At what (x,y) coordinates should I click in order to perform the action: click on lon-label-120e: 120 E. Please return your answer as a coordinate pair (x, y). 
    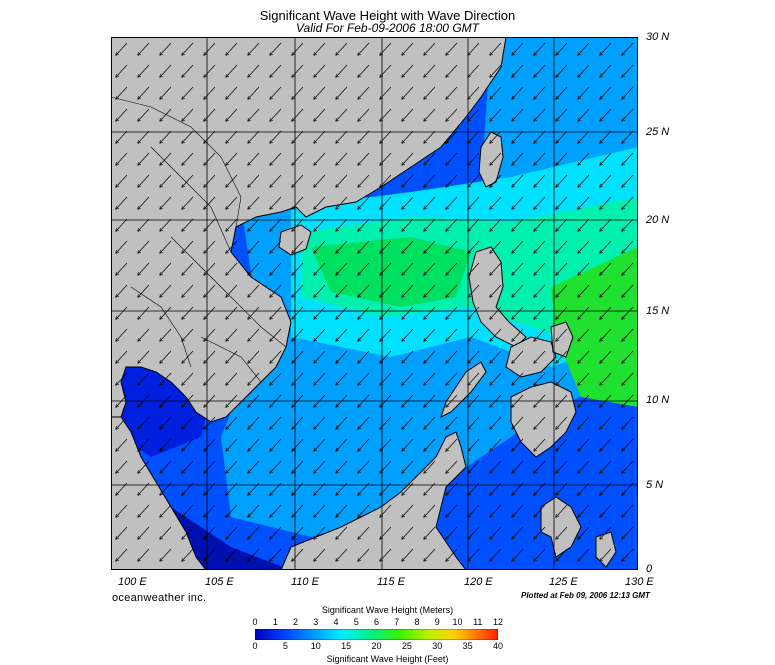
    Looking at the image, I should click on (478, 582).